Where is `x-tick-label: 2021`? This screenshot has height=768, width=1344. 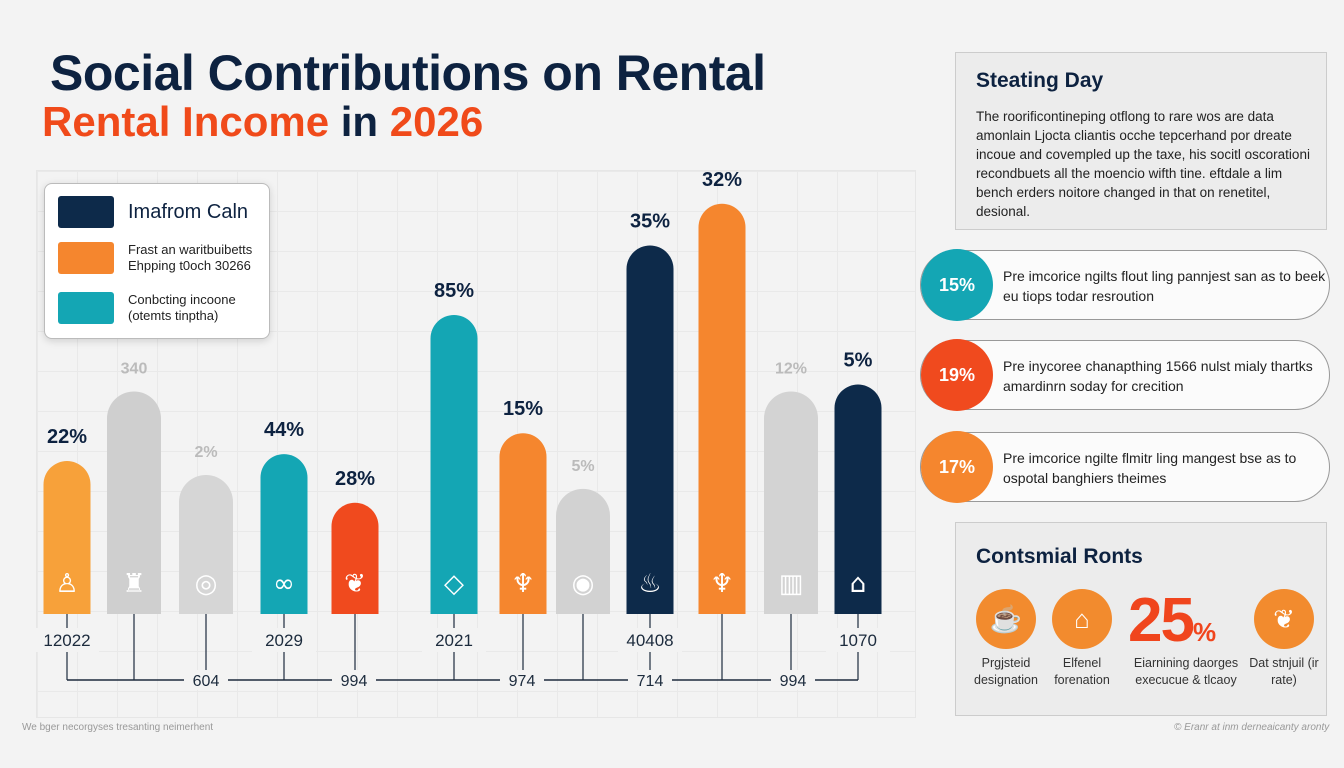 x-tick-label: 2021 is located at coordinates (454, 640).